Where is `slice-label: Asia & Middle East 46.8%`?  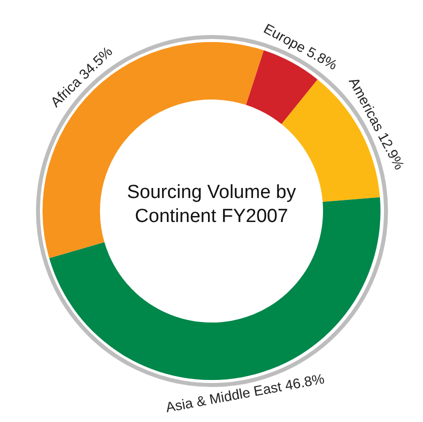
slice-label: Asia & Middle East 46.8% is located at coordinates (245, 393).